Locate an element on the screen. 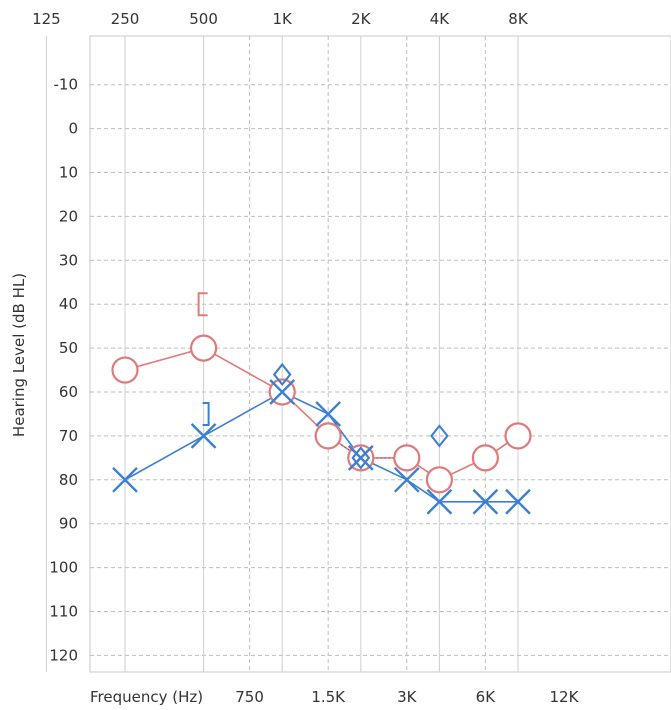  x-tick-label-top: 125 is located at coordinates (46, 19).